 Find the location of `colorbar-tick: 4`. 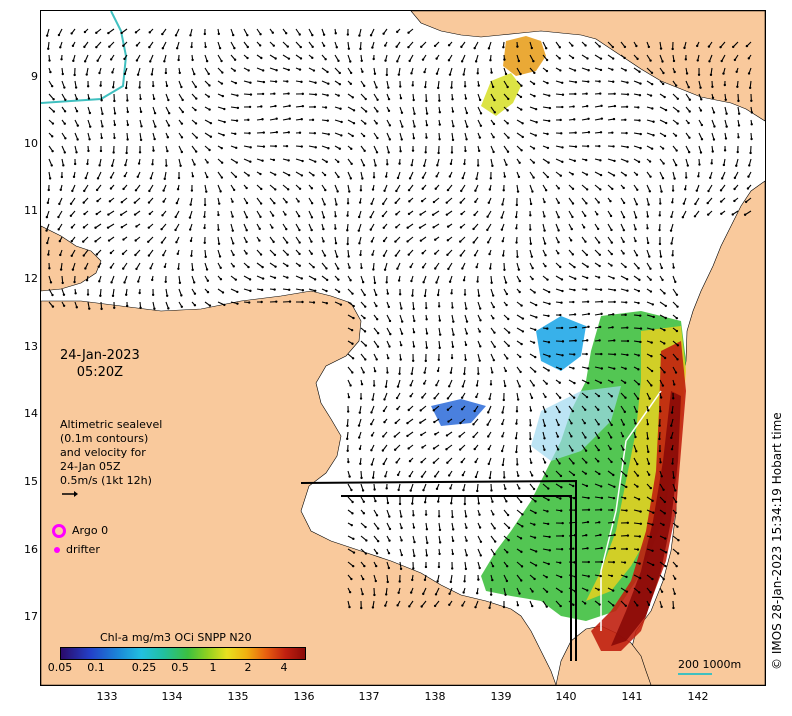

colorbar-tick: 4 is located at coordinates (284, 667).